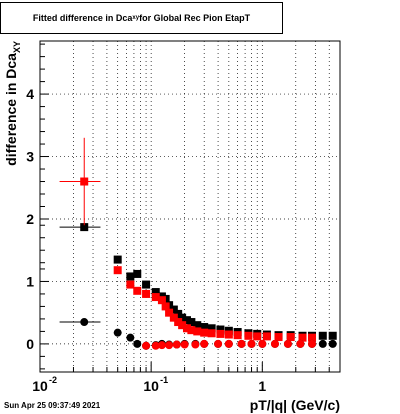 The height and width of the screenshot is (414, 400). Describe the element at coordinates (295, 405) in the screenshot. I see `x-axis-label: pT/|q| (GeV/c)` at that location.